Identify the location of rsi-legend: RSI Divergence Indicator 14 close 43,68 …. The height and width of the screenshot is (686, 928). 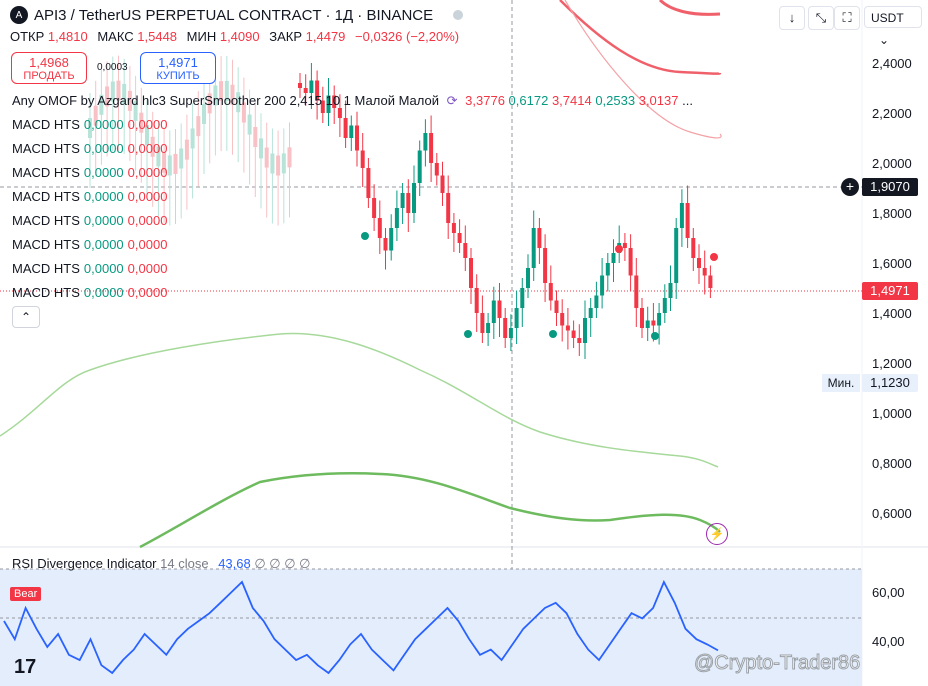
(161, 564).